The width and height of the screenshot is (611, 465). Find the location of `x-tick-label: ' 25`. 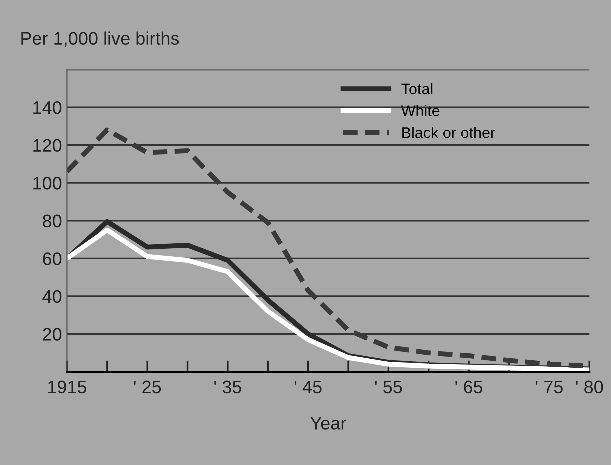

x-tick-label: ' 25 is located at coordinates (148, 387).